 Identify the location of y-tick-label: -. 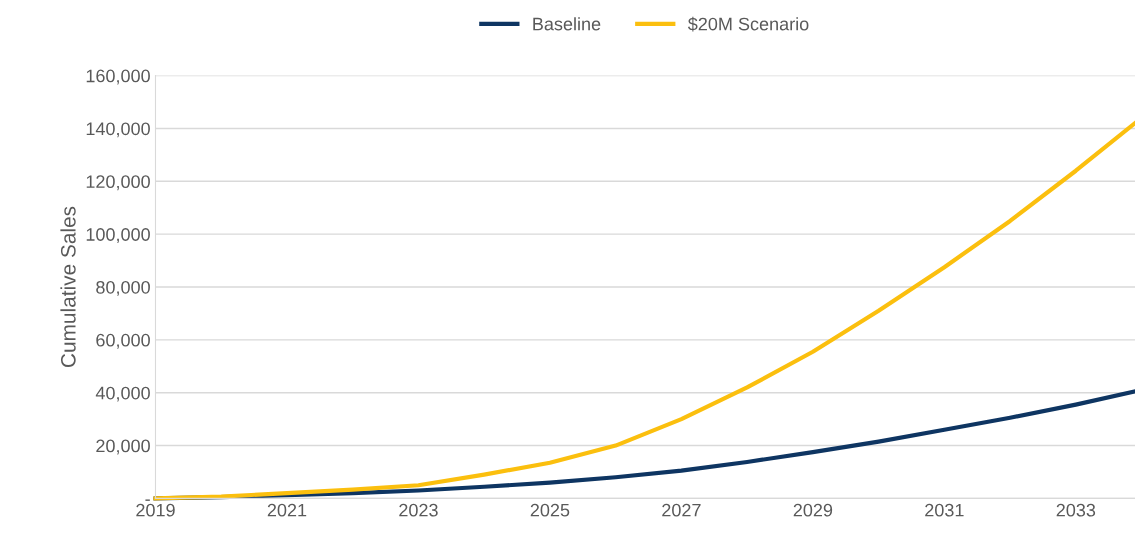
(147, 500).